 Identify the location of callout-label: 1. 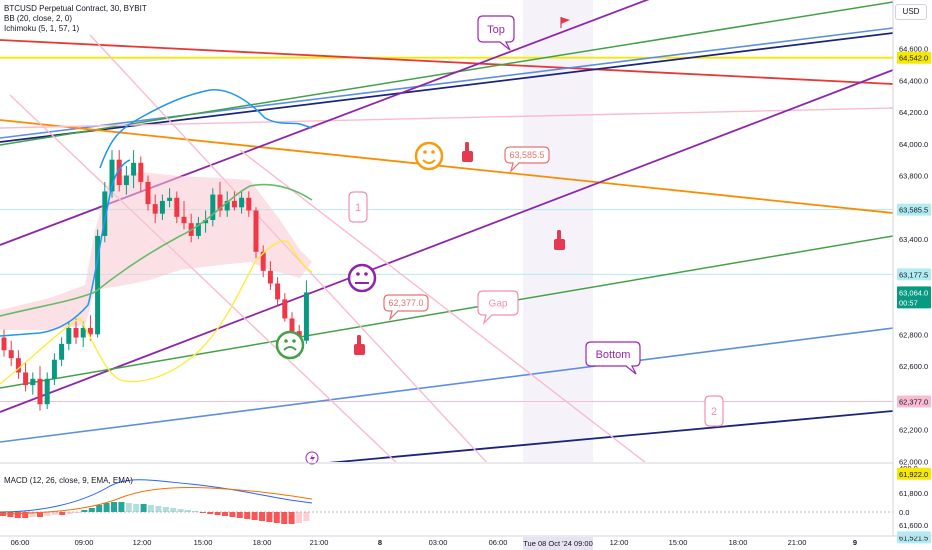
(358, 208).